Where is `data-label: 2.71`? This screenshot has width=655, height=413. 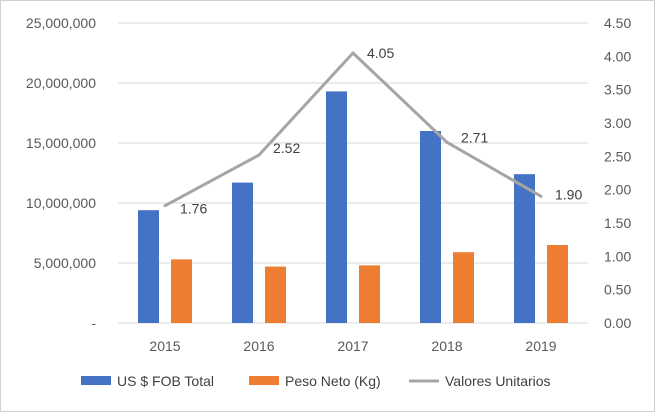 data-label: 2.71 is located at coordinates (474, 137).